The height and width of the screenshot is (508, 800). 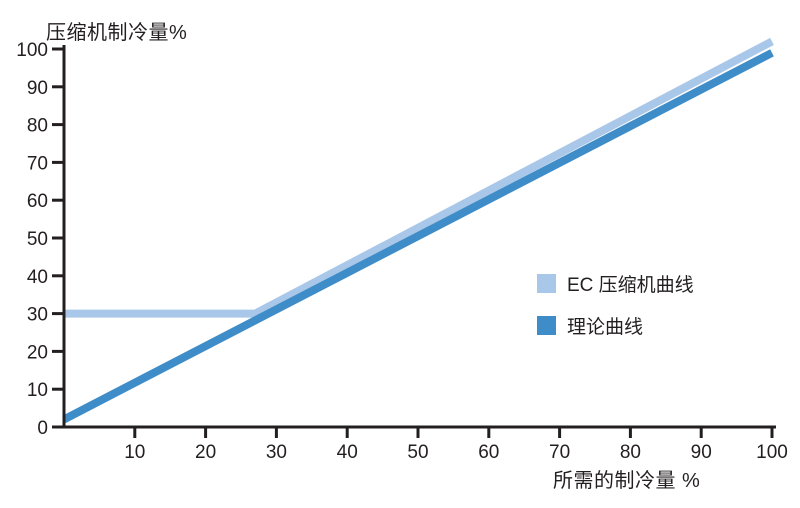 I want to click on x-tick-label: 20, so click(x=205, y=452).